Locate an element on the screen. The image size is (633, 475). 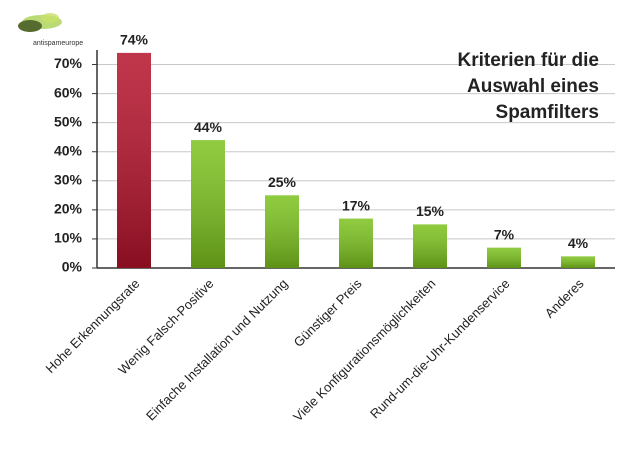
x-tick-label: Viele Konfigurationsmöglichkeiten is located at coordinates (364, 350).